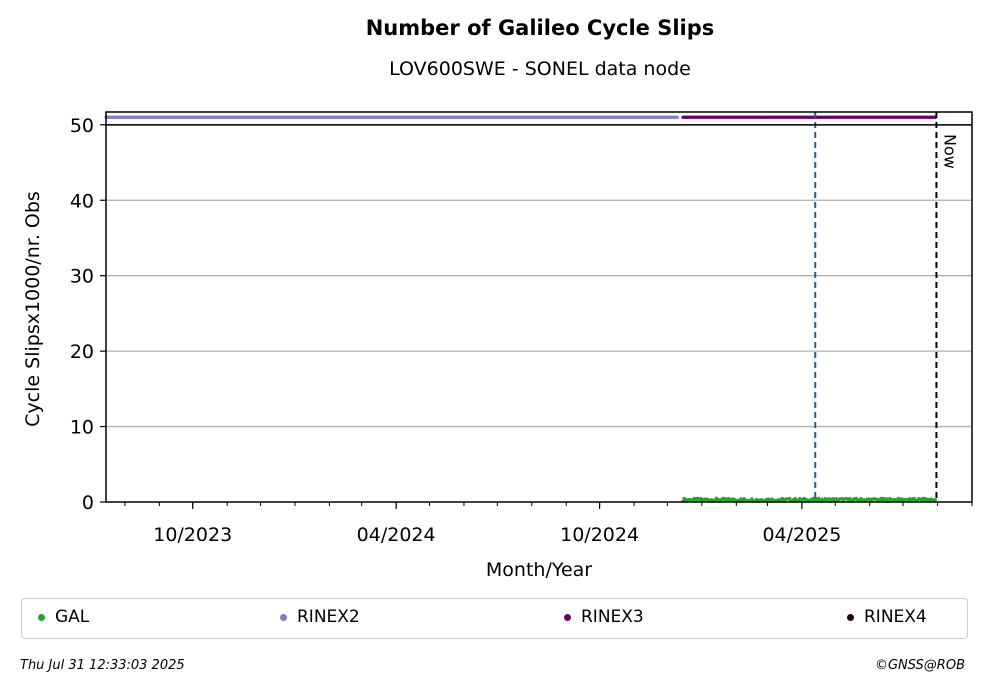 This screenshot has width=993, height=699. I want to click on x-tick-label: 10/2023, so click(192, 535).